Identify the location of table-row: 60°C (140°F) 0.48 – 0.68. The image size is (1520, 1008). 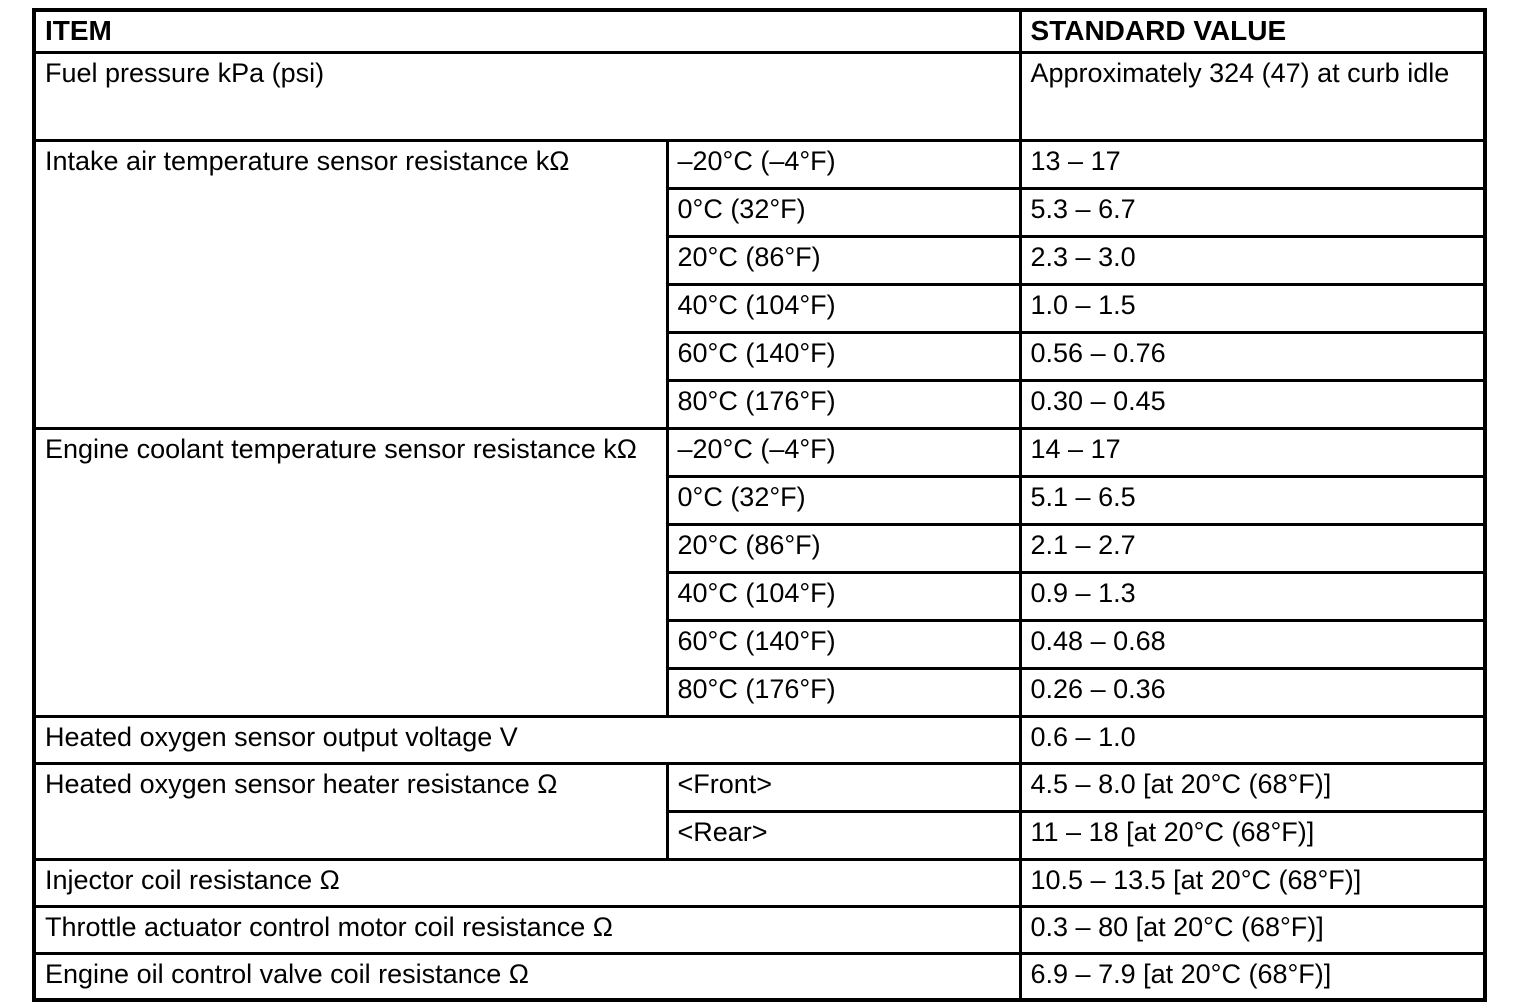
(760, 644).